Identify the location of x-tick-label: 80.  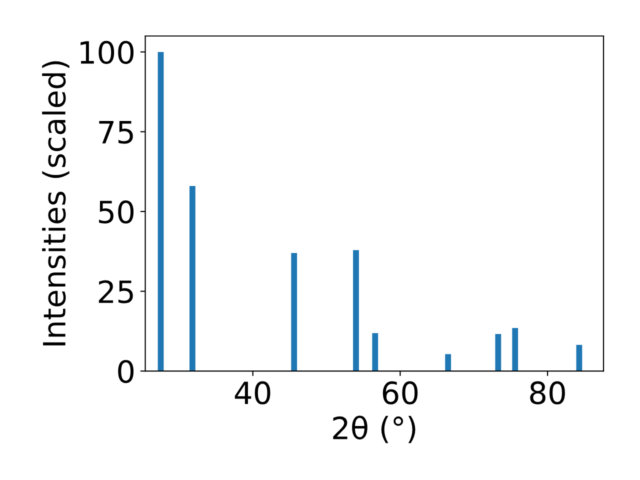
(547, 392).